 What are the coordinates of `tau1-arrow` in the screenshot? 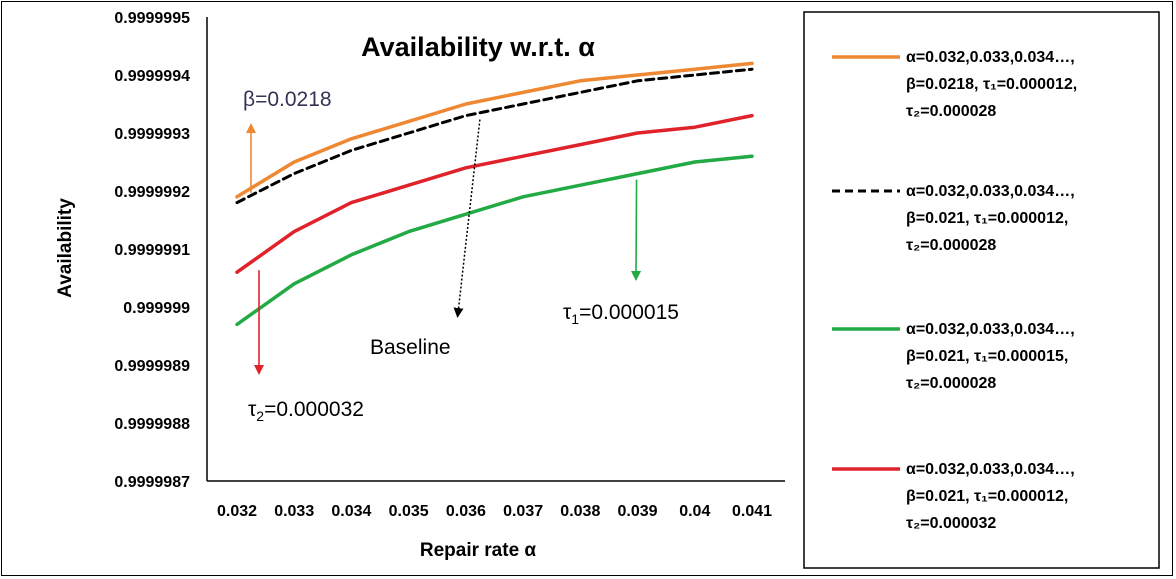 It's located at (636, 230).